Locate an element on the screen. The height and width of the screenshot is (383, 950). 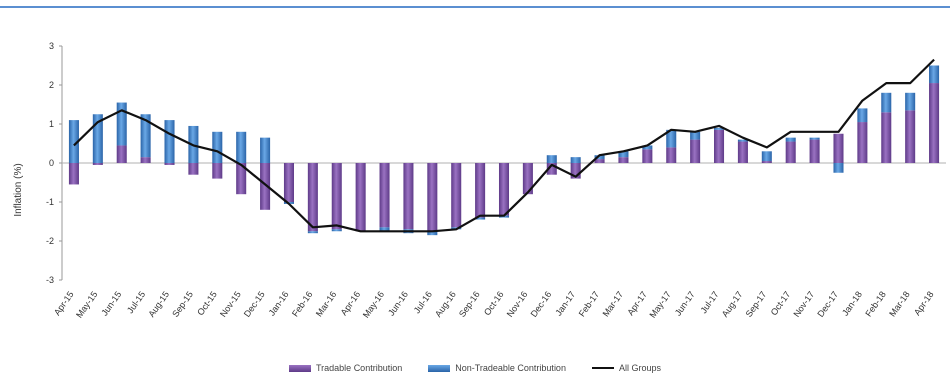
x-tick-label: Jun-16 is located at coordinates (398, 303).